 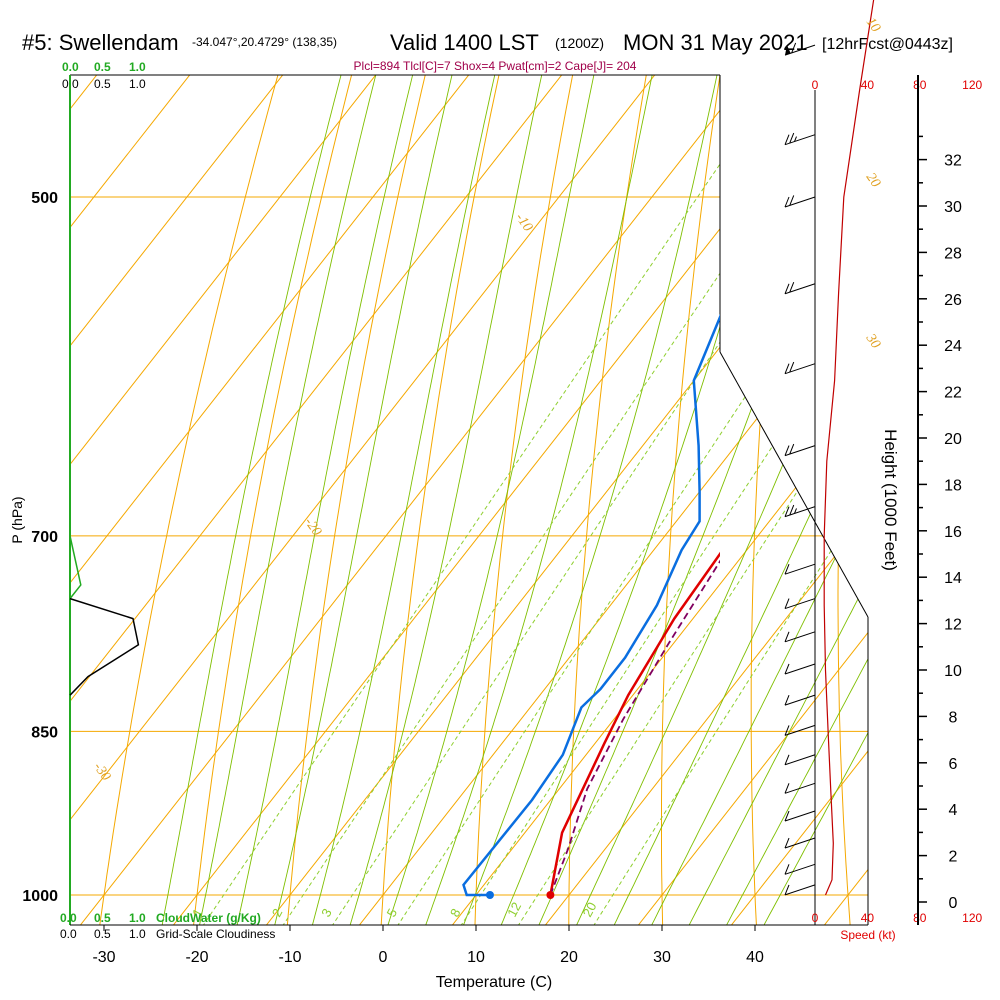 I want to click on height-tick-label: 8, so click(x=953, y=717).